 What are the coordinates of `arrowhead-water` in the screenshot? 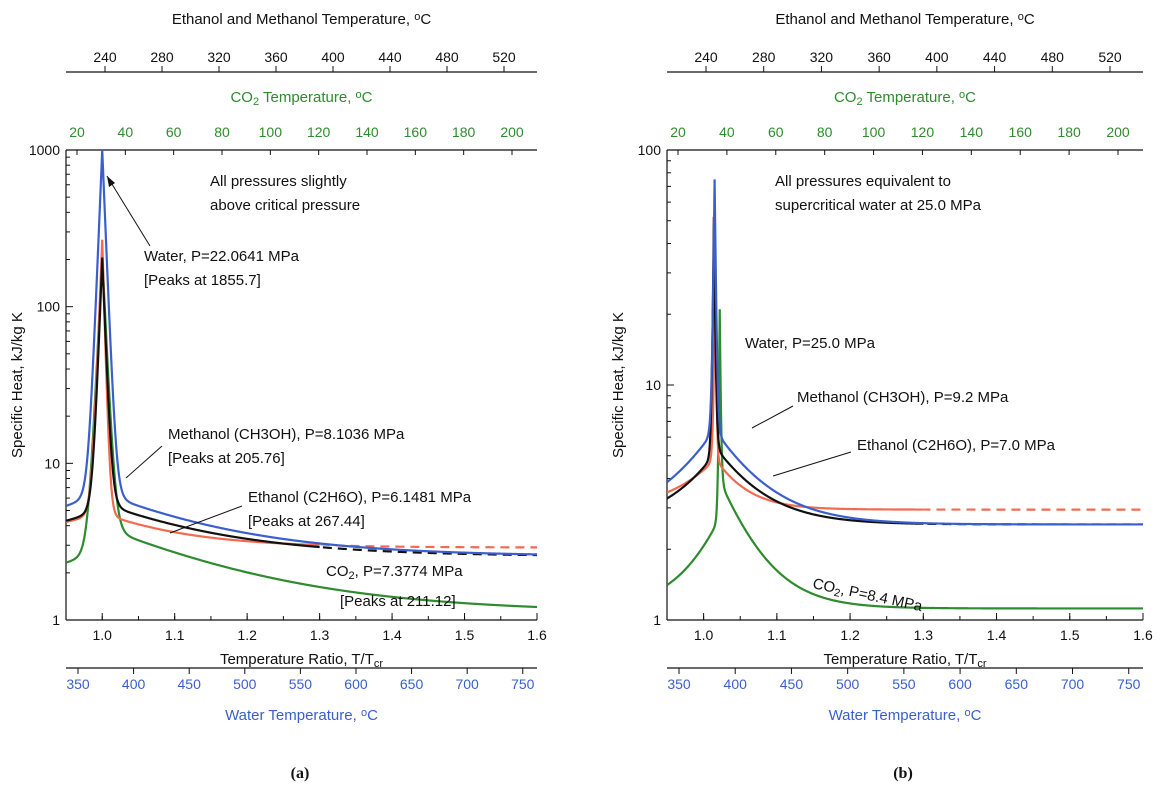 It's located at (111, 181).